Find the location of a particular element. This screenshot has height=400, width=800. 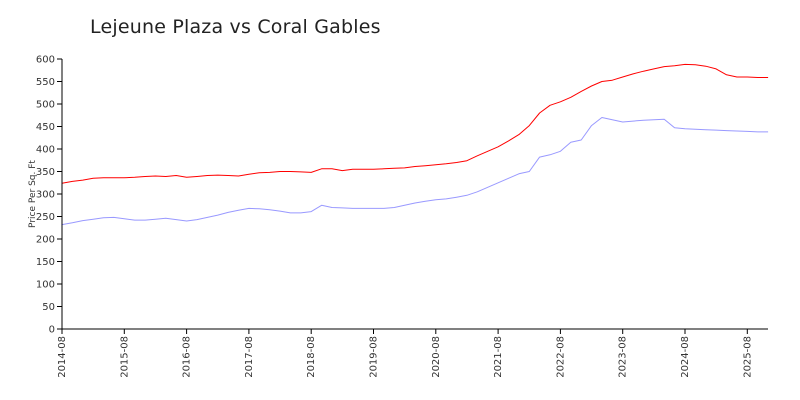

y-tick-label: 0 is located at coordinates (52, 330).